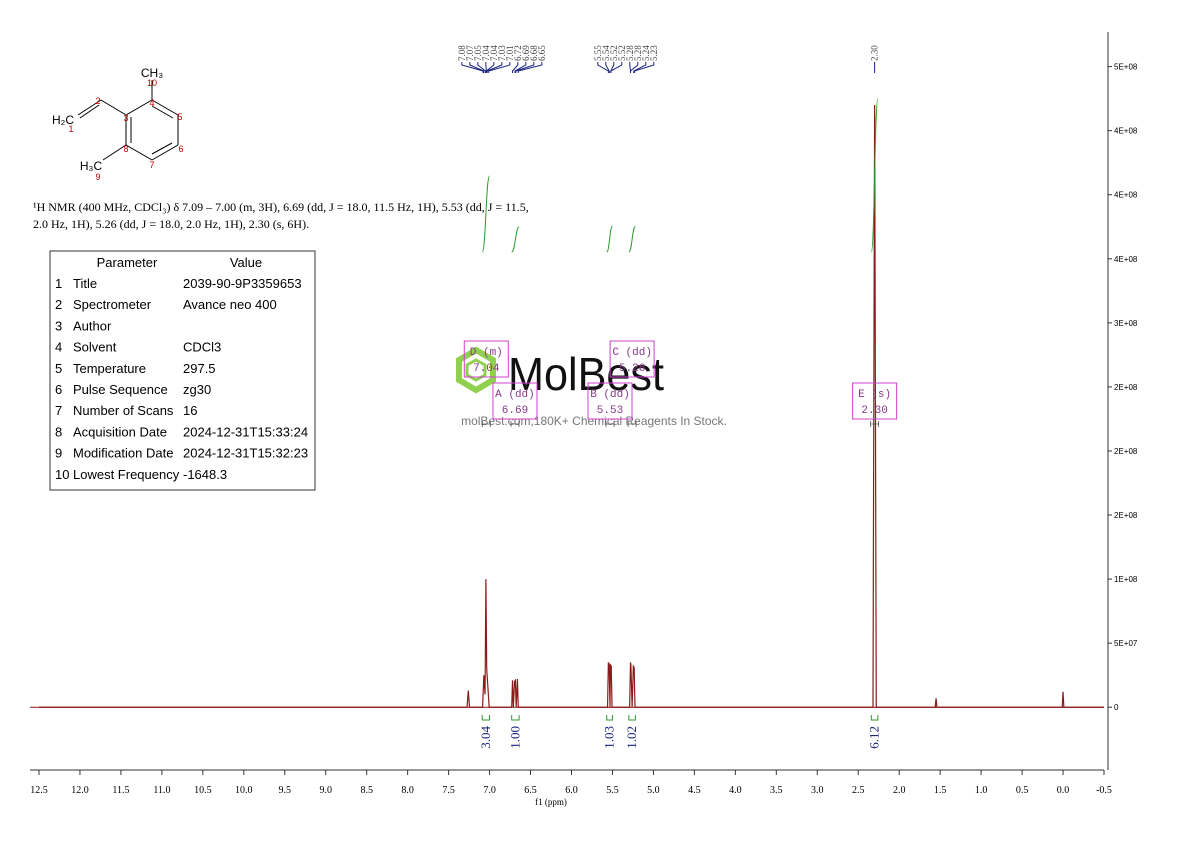  I want to click on multiplet-shift: 7.04, so click(486, 369).